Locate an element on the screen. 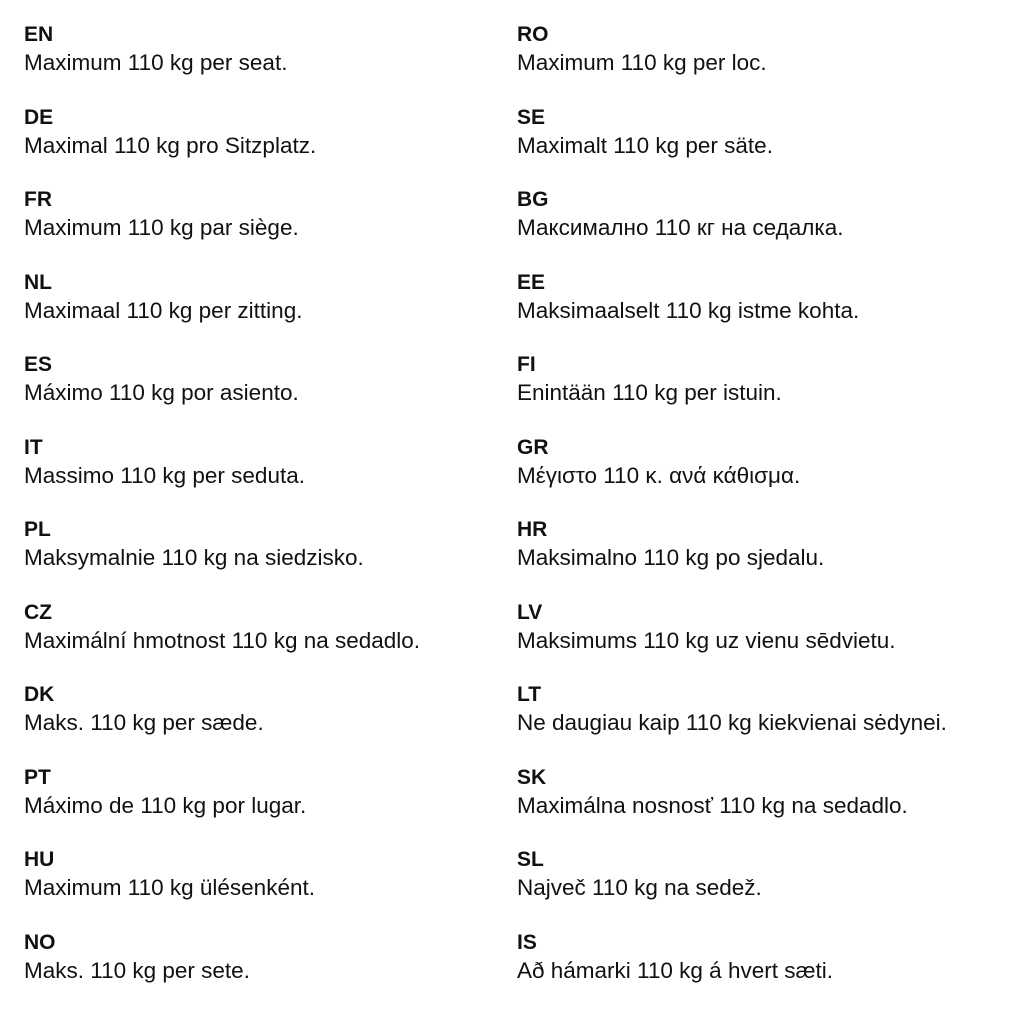  language-code: NO is located at coordinates (40, 942).